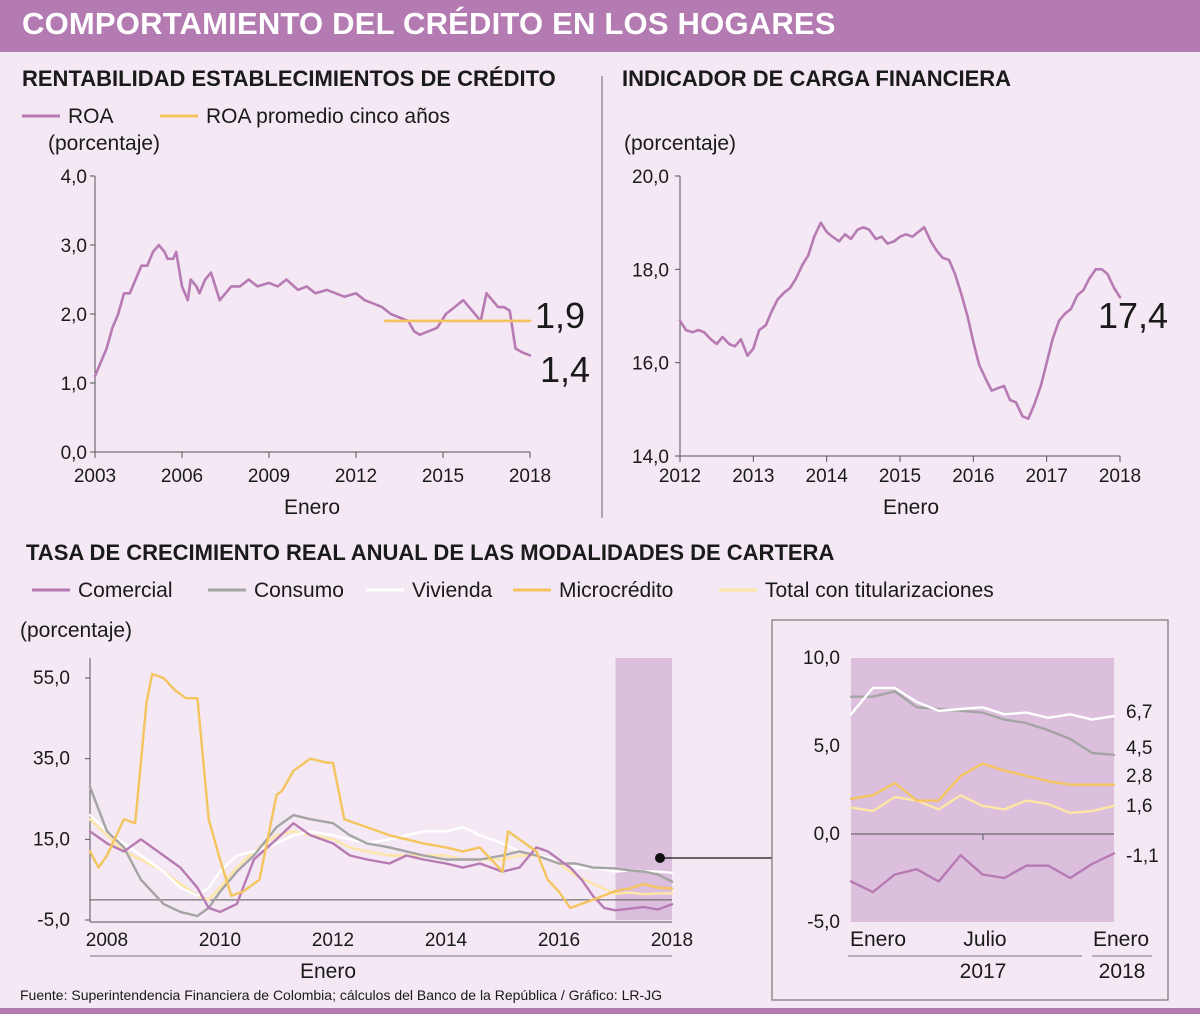  I want to click on cartera-y-tick: 15,0, so click(51, 839).